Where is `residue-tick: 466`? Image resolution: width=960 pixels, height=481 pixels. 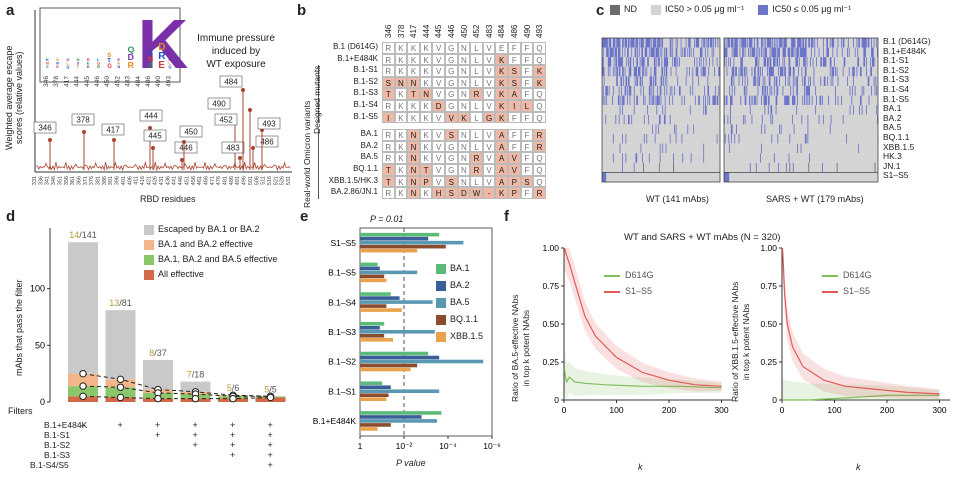 residue-tick: 466 is located at coordinates (206, 180).